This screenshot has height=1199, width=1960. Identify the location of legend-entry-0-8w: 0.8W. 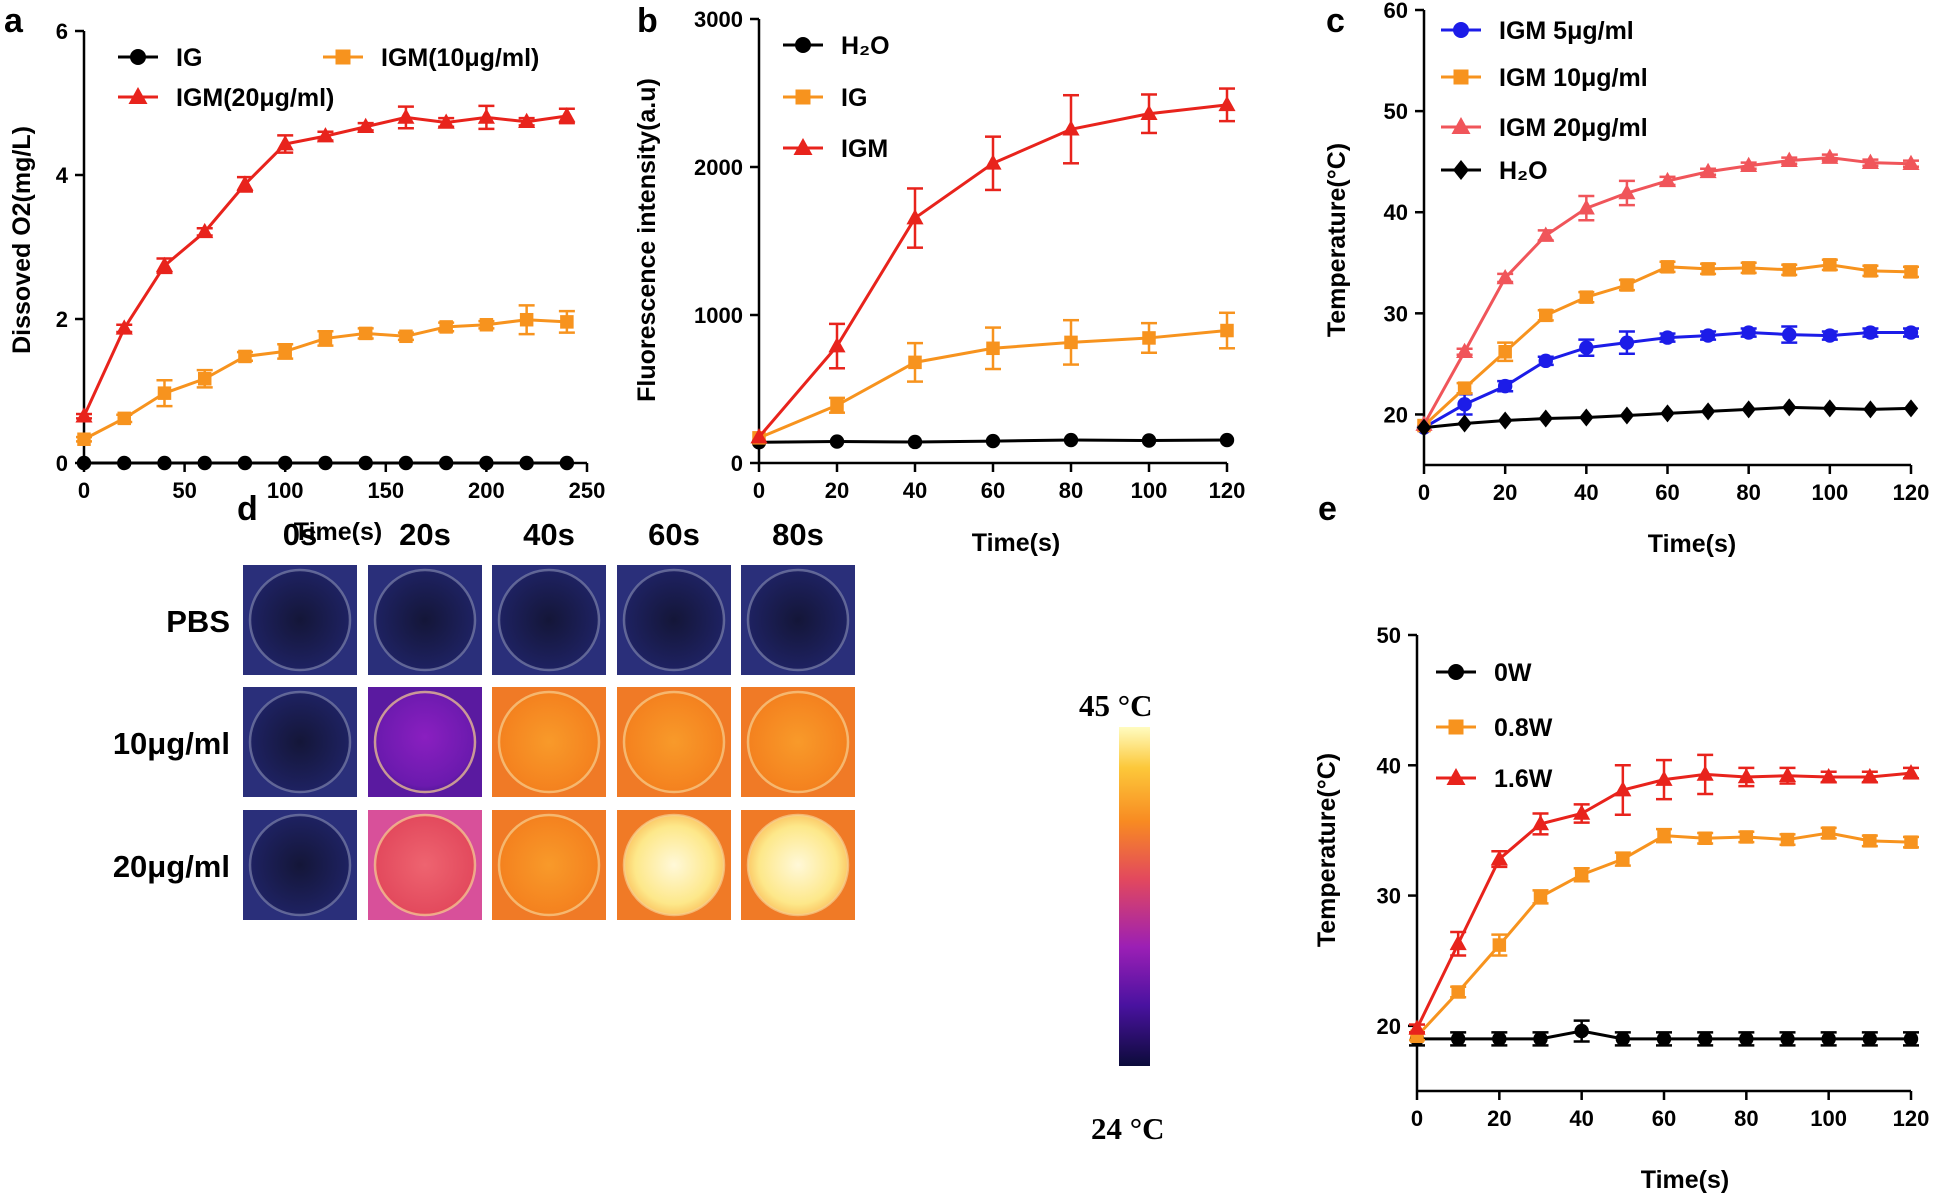
(1494, 728).